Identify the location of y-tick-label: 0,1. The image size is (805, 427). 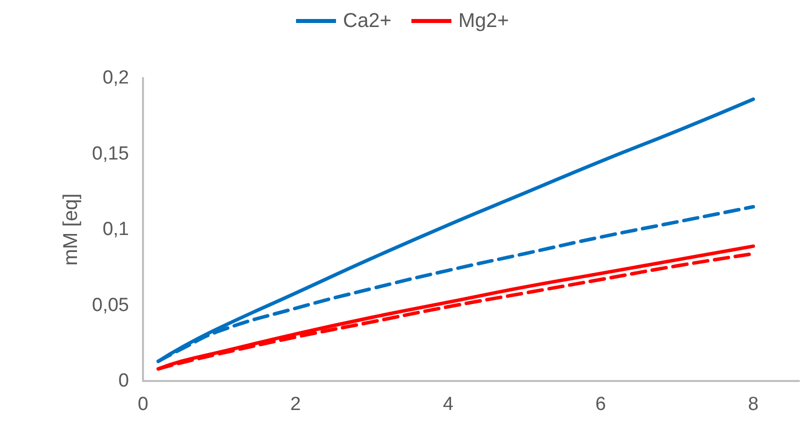
(115, 229).